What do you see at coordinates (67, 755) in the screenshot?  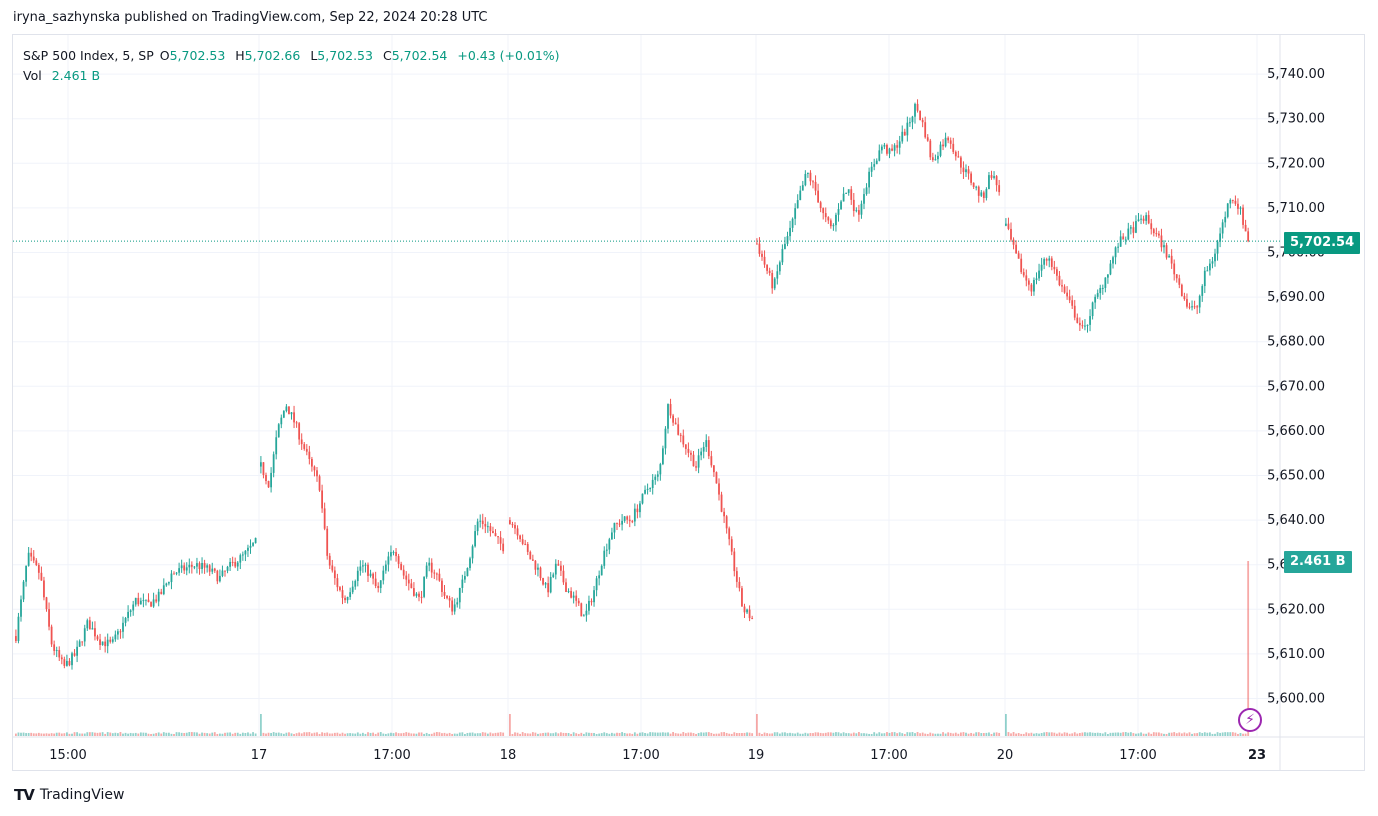 I see `x-tick-label: 15:00` at bounding box center [67, 755].